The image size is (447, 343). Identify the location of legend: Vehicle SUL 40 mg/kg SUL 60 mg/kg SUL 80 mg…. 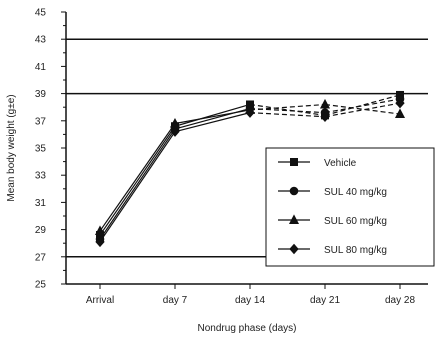
(350, 207).